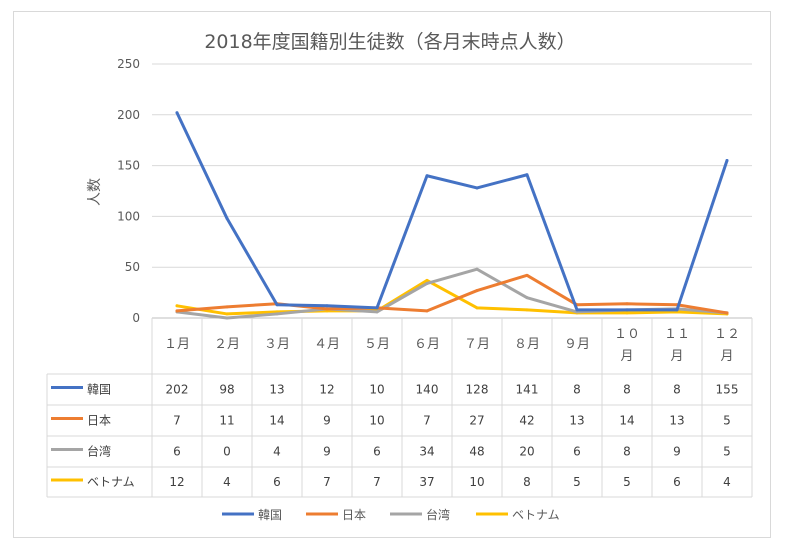  What do you see at coordinates (727, 390) in the screenshot?
I see `table-cell-value: 155` at bounding box center [727, 390].